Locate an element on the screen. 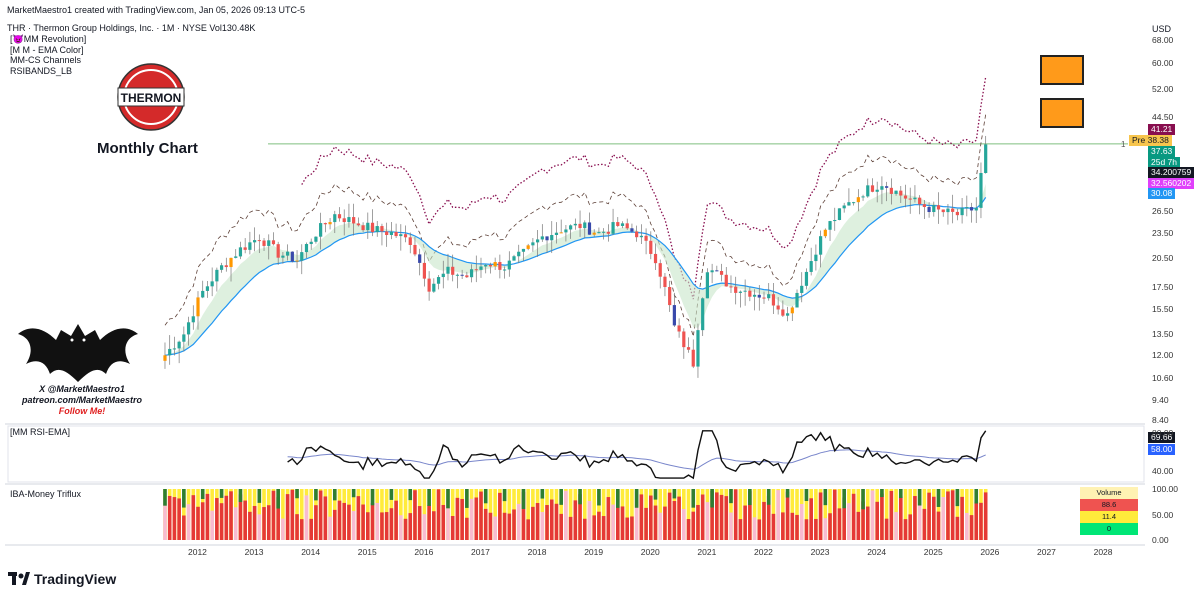  tradingview-brand: TradingView is located at coordinates (62, 579).